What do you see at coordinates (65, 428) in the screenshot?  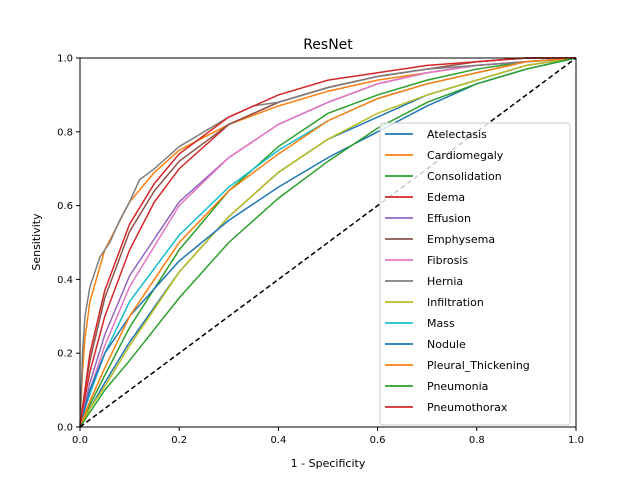 I see `y-tick-label: 0.0` at bounding box center [65, 428].